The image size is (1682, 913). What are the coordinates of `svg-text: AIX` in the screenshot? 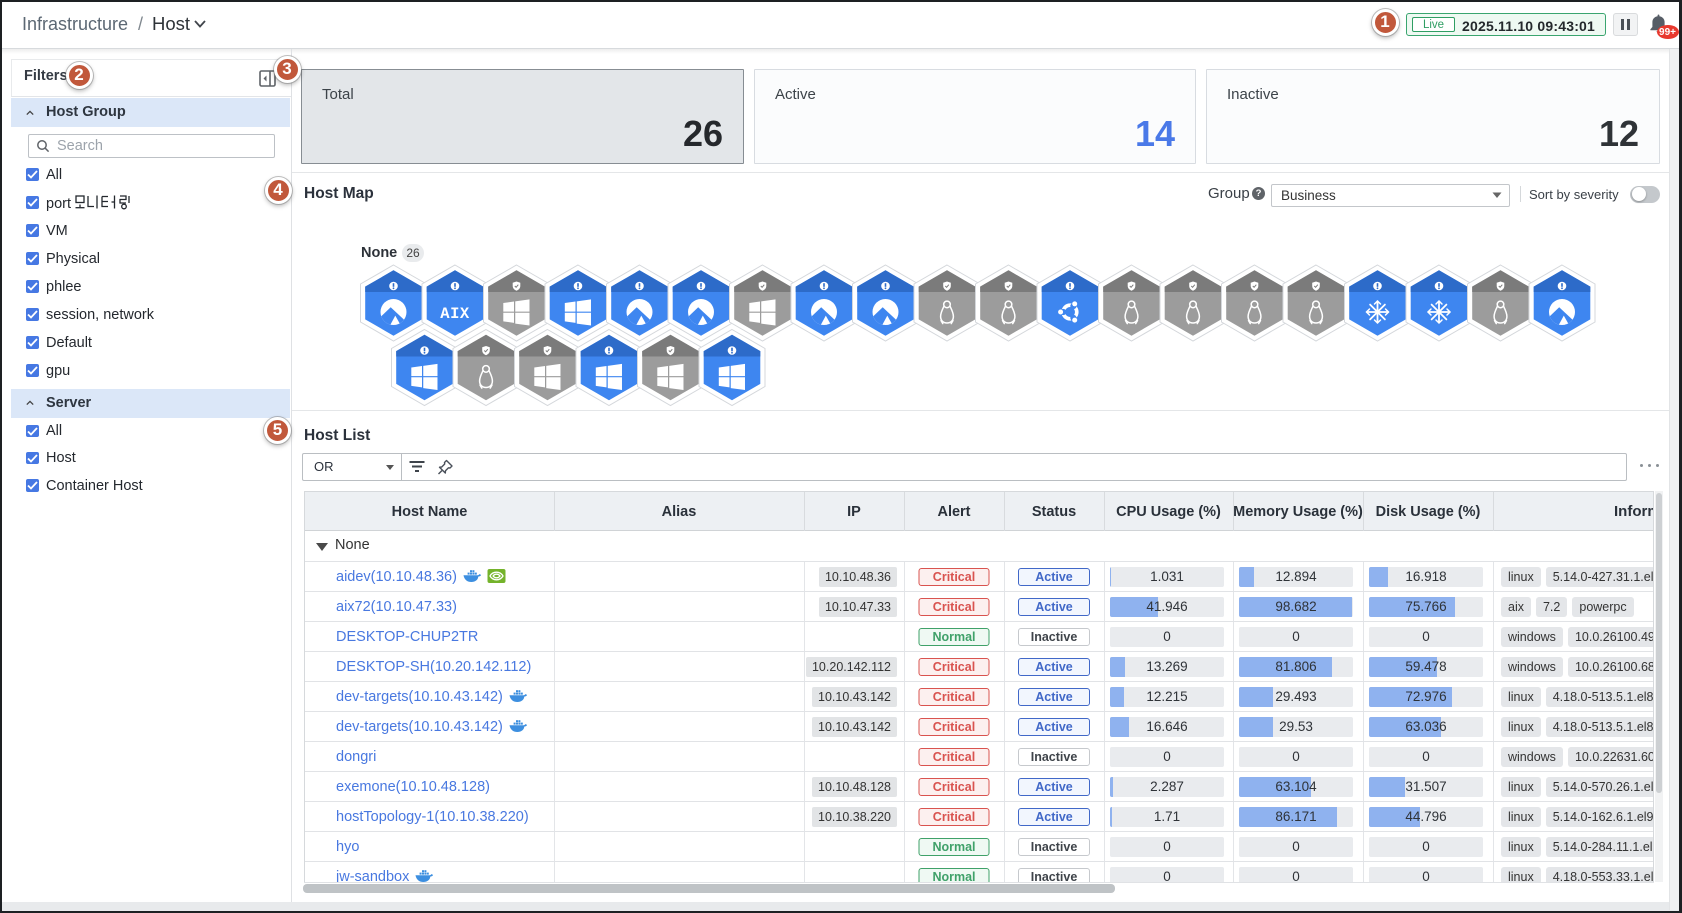 It's located at (455, 314).